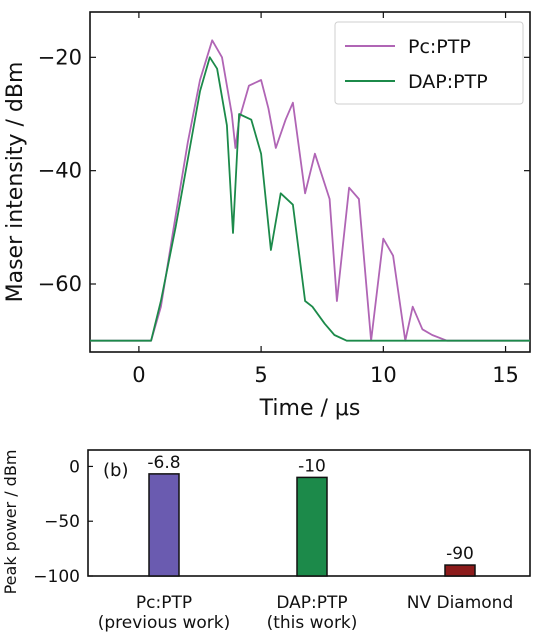  What do you see at coordinates (383, 375) in the screenshot?
I see `x-tick-label: 10` at bounding box center [383, 375].